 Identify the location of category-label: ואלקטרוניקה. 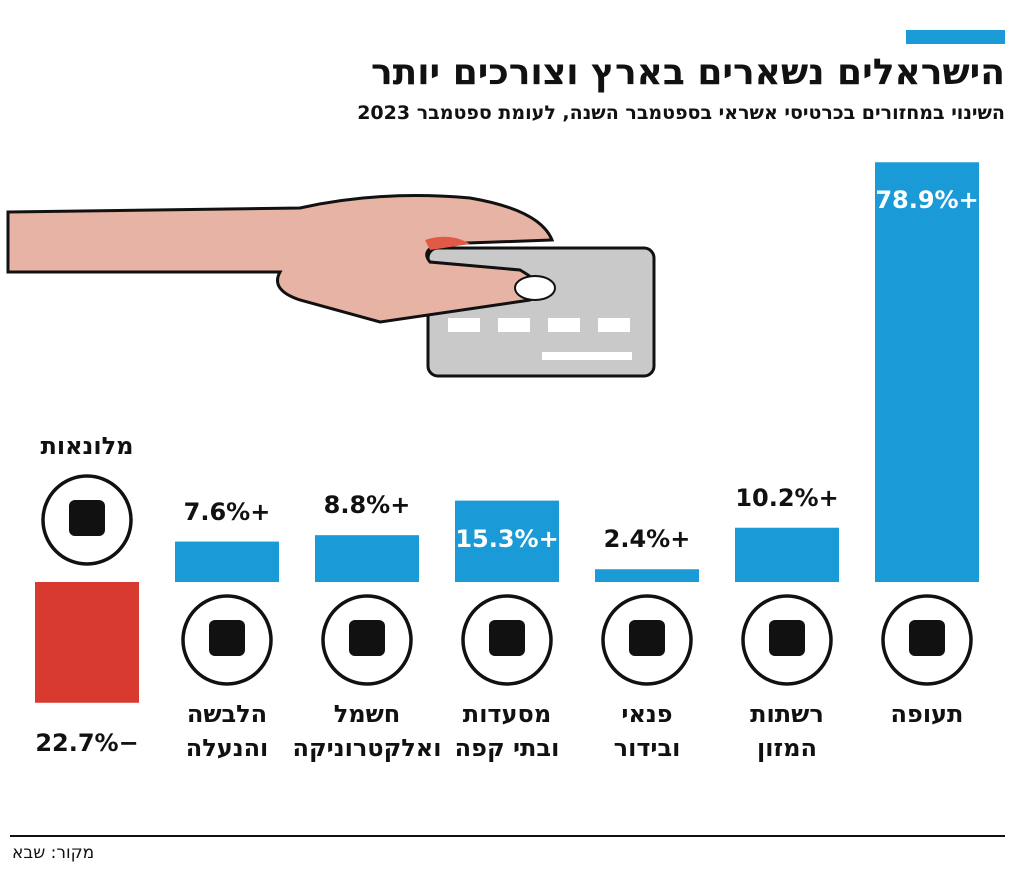
(367, 748).